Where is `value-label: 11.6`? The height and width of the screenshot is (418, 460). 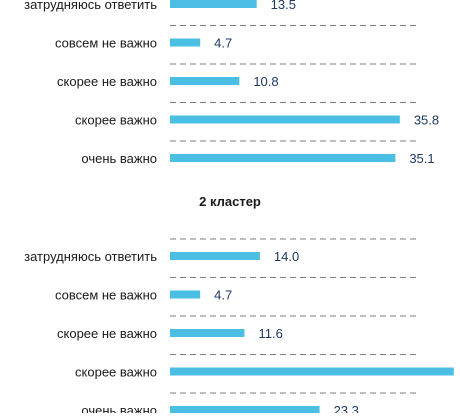
value-label: 11.6 is located at coordinates (270, 333).